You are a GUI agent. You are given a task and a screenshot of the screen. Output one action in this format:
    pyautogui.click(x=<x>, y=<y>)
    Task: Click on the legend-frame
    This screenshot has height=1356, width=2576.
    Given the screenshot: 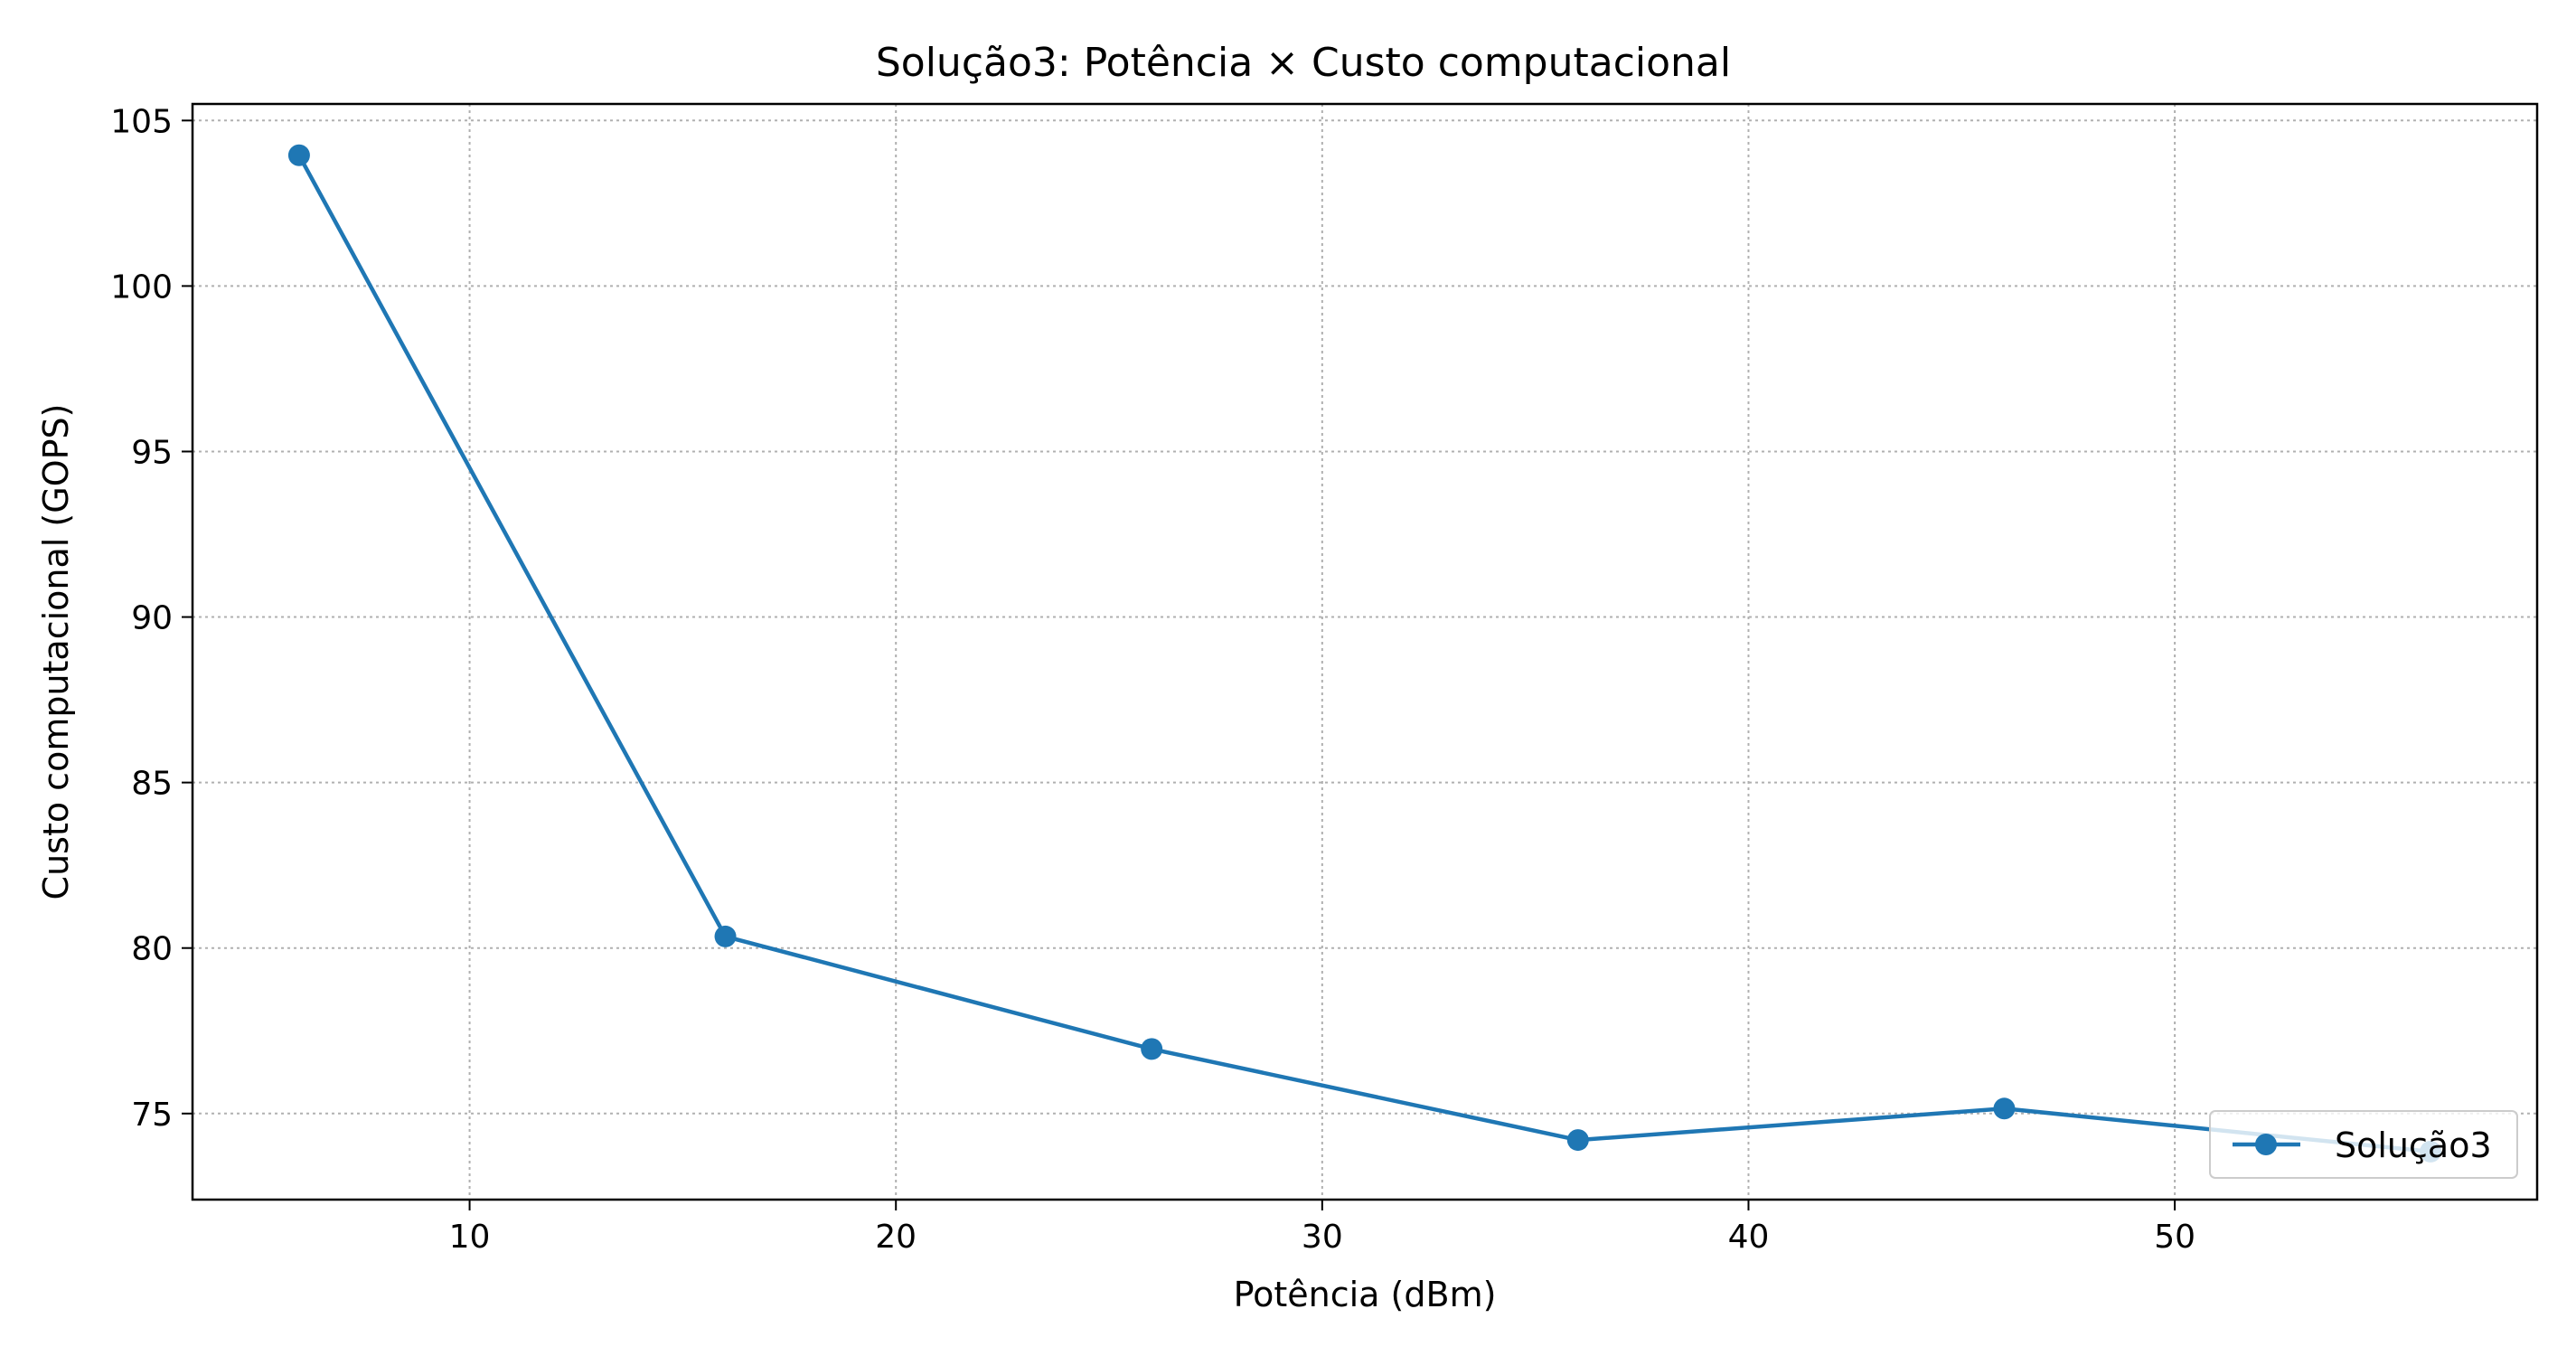 What is the action you would take?
    pyautogui.click(x=2363, y=1144)
    